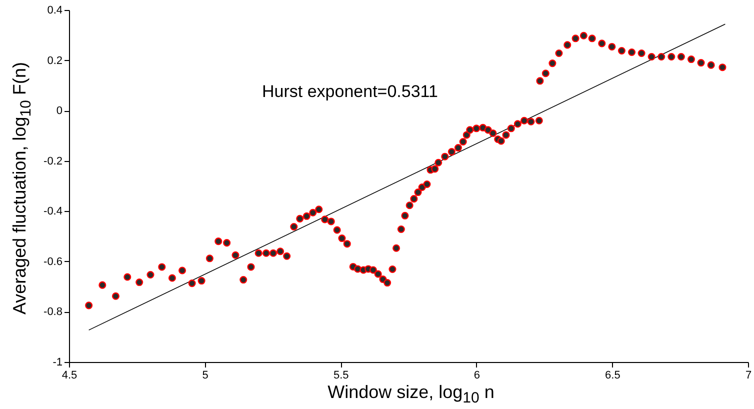  I want to click on y-tick-label: 0, so click(59, 111).